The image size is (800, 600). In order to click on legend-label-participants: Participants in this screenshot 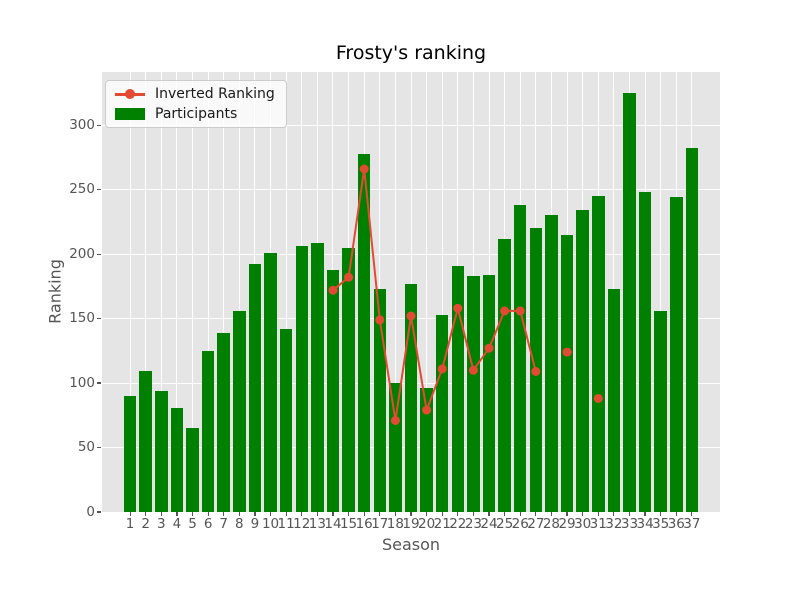, I will do `click(196, 114)`.